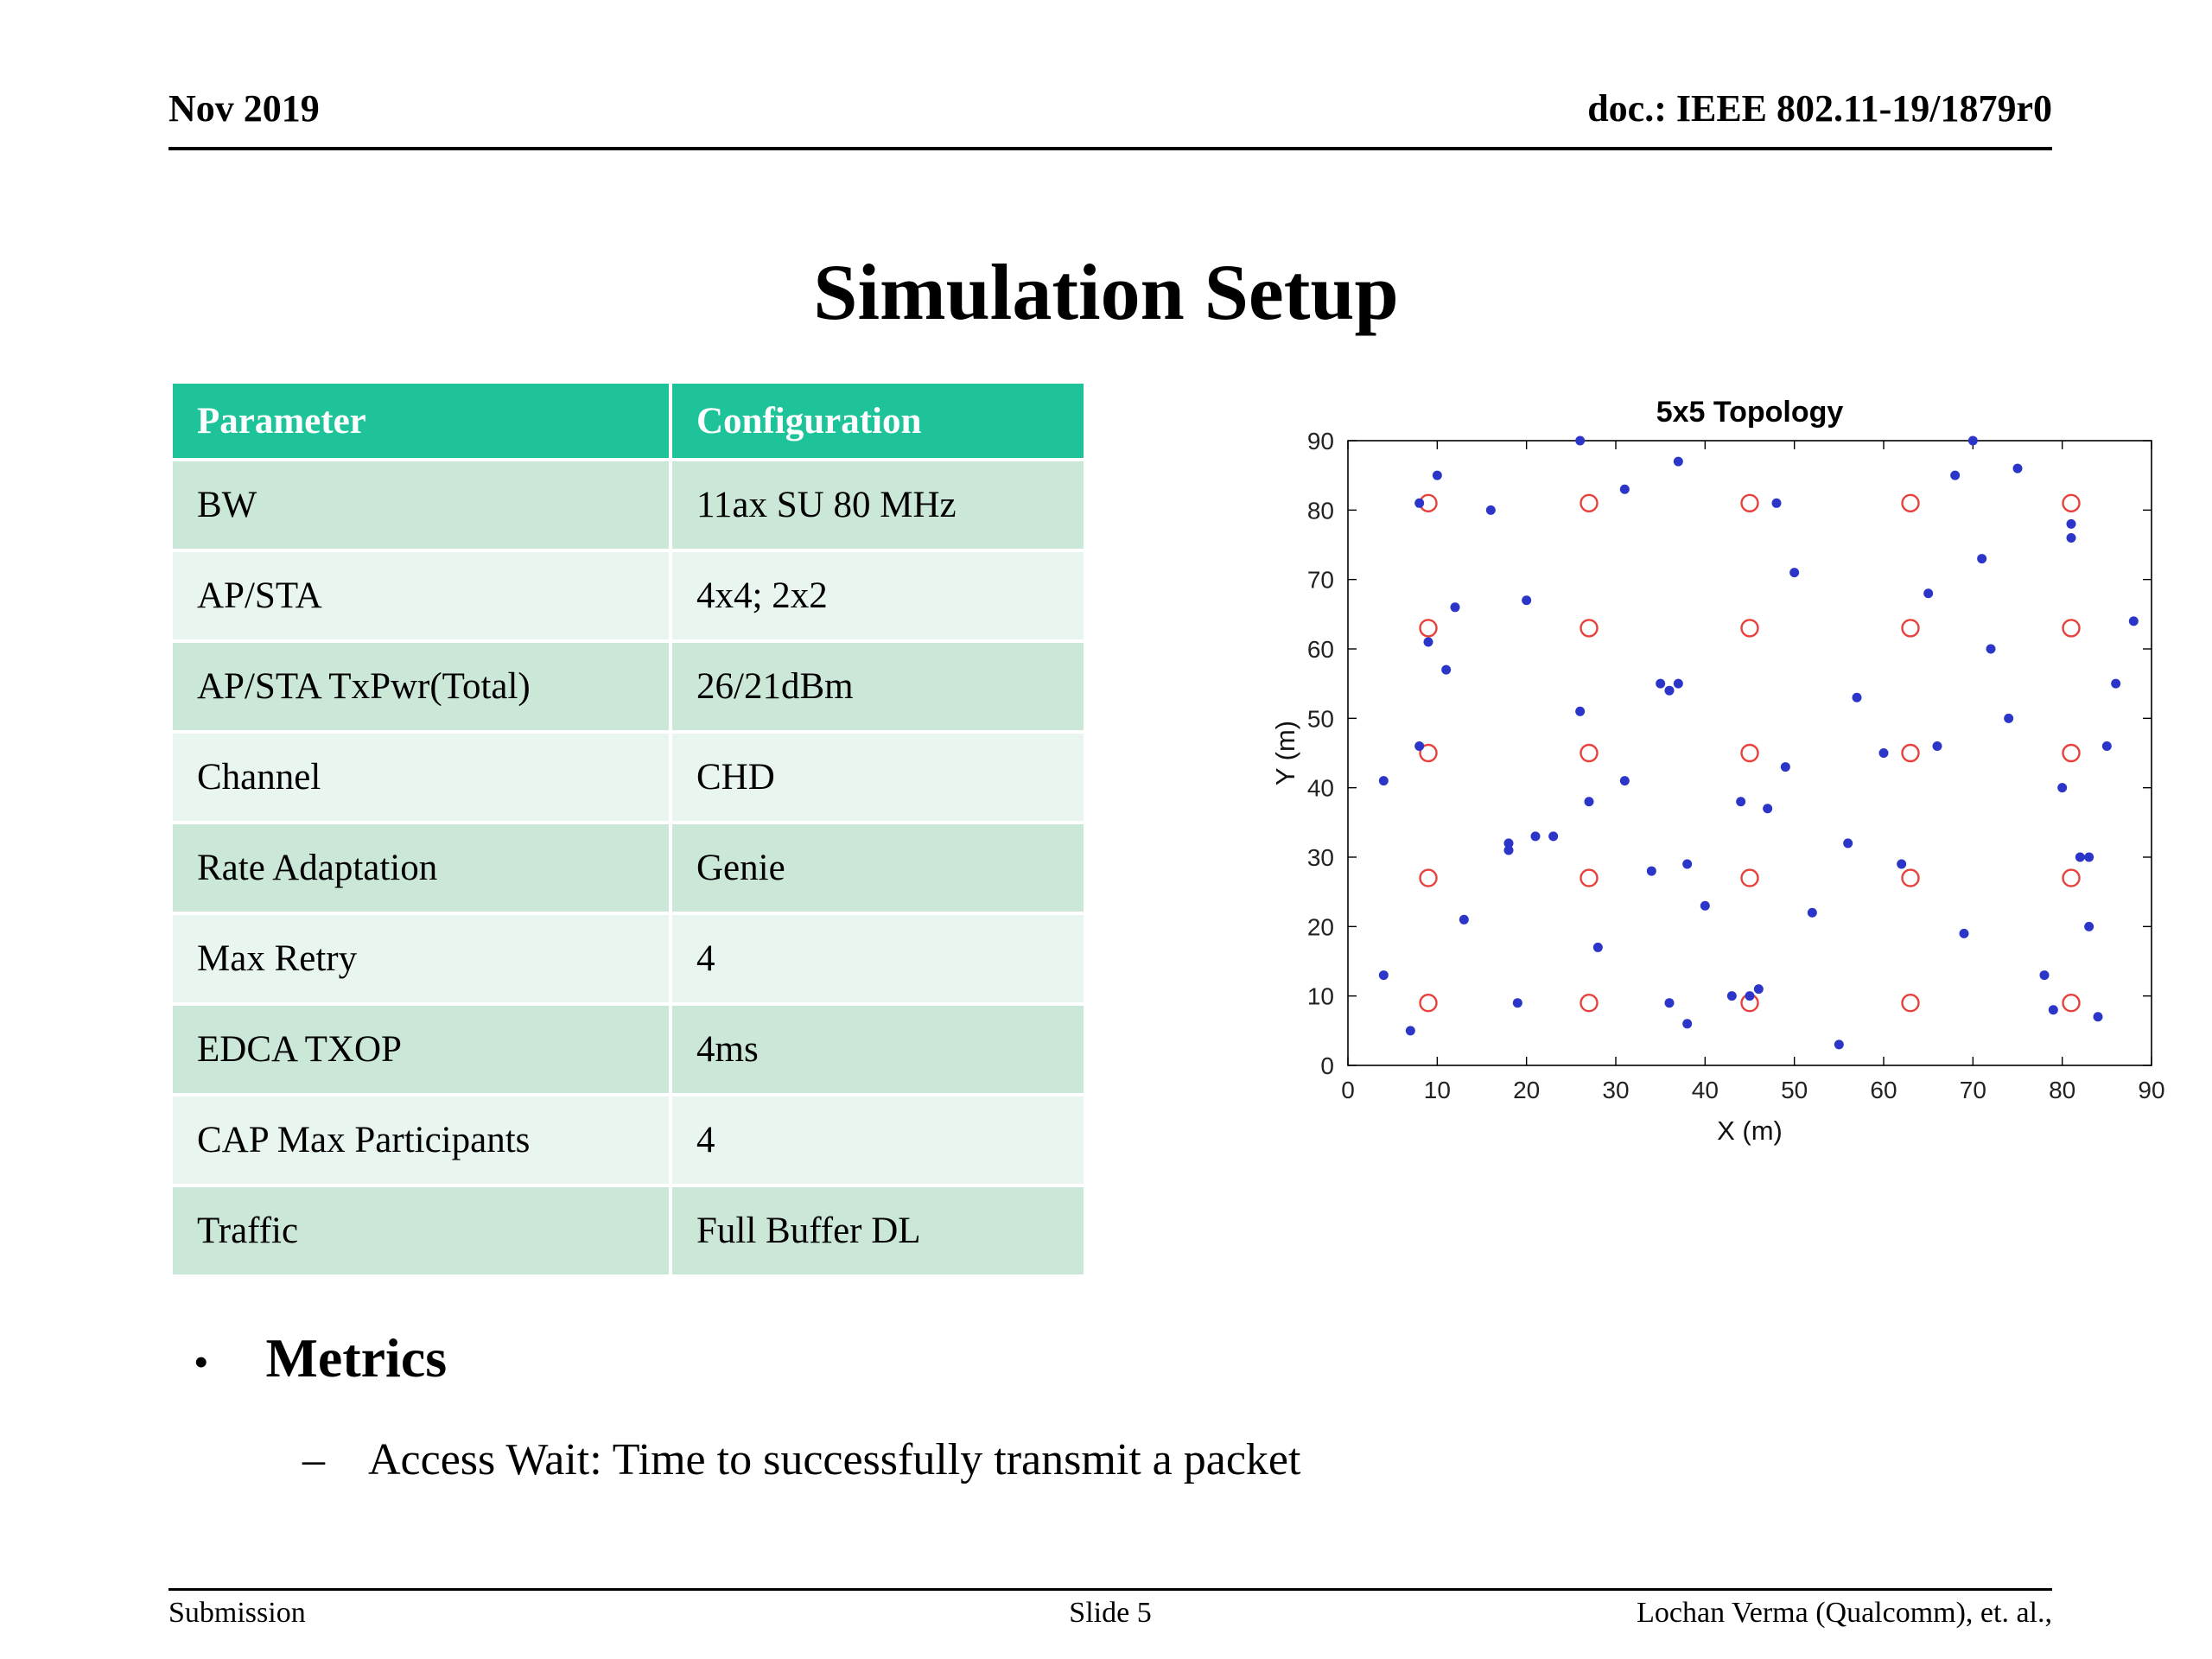  I want to click on footer-slide-number: Slide 5, so click(1110, 1613).